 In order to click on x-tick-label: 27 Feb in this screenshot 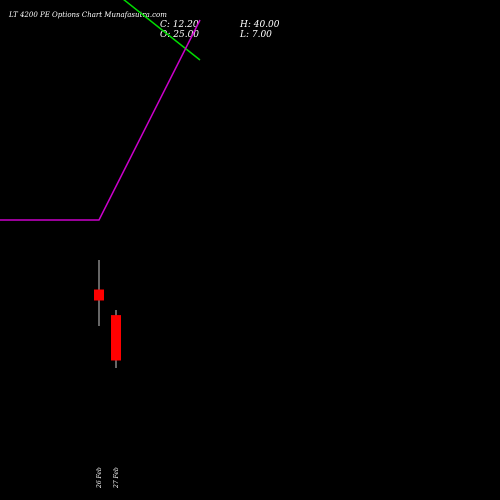, I will do `click(116, 478)`.